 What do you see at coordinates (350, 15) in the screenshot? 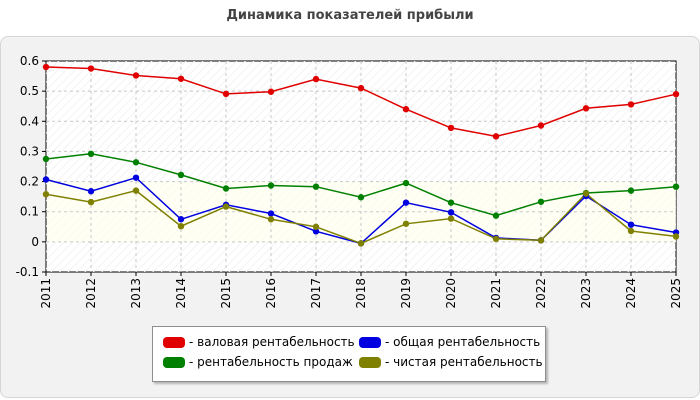
I see `chart-title: Динамика показателей прибыли` at bounding box center [350, 15].